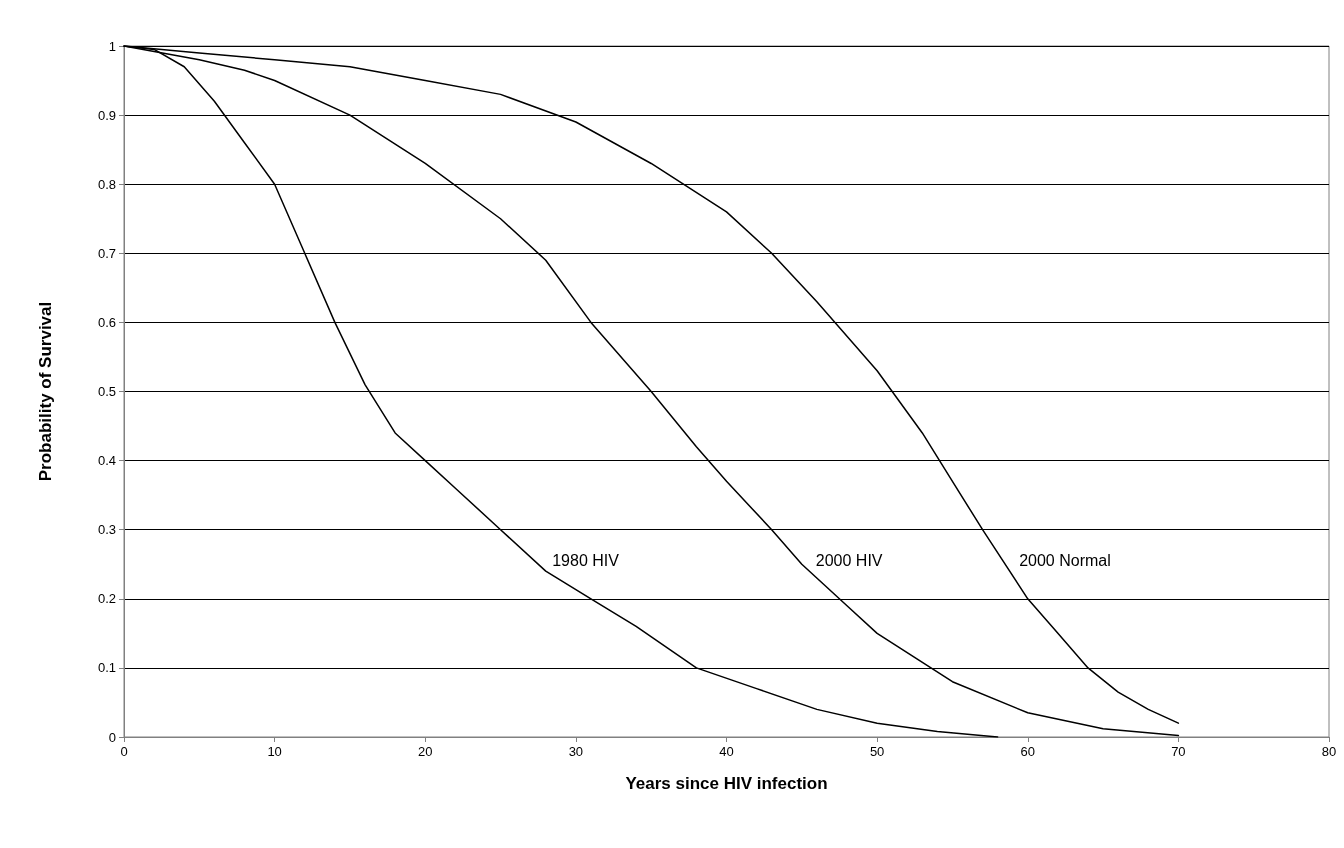  What do you see at coordinates (45, 391) in the screenshot?
I see `y-axis-title: Probability of Survival` at bounding box center [45, 391].